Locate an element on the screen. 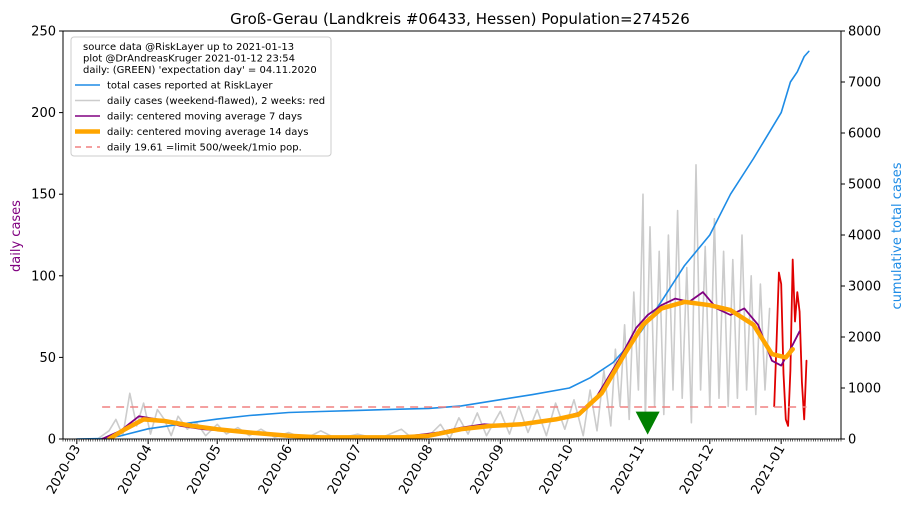  legend-entry-label: daily 19.61 =limit 500/week/1mio pop. is located at coordinates (204, 148).